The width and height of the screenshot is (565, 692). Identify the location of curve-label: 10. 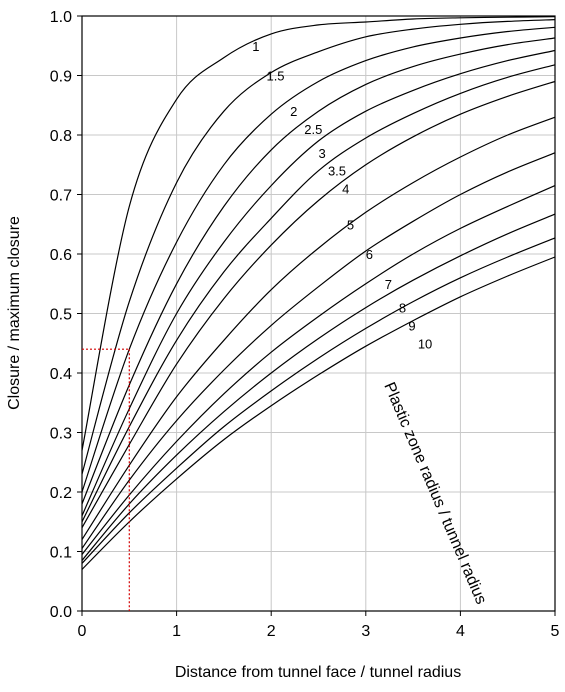
(425, 343).